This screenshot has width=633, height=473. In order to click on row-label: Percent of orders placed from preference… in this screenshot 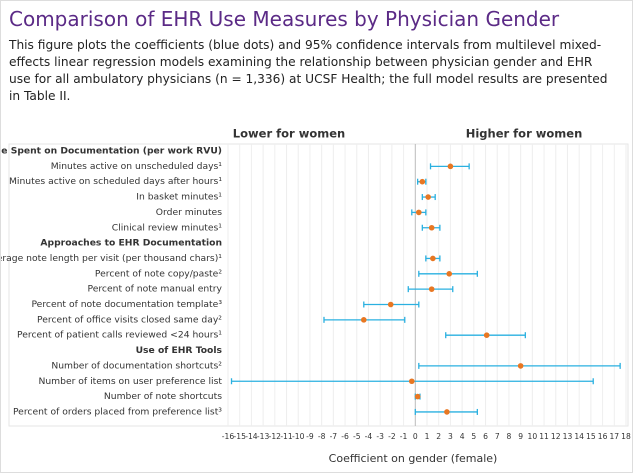, I will do `click(117, 411)`.